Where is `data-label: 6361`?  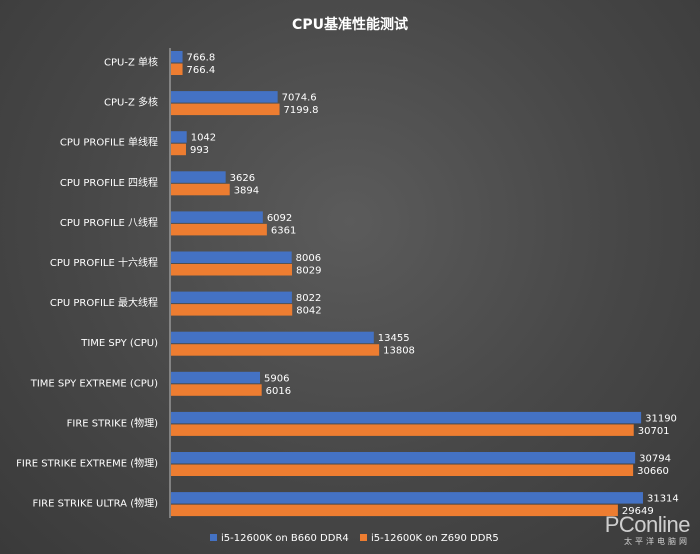 data-label: 6361 is located at coordinates (283, 230).